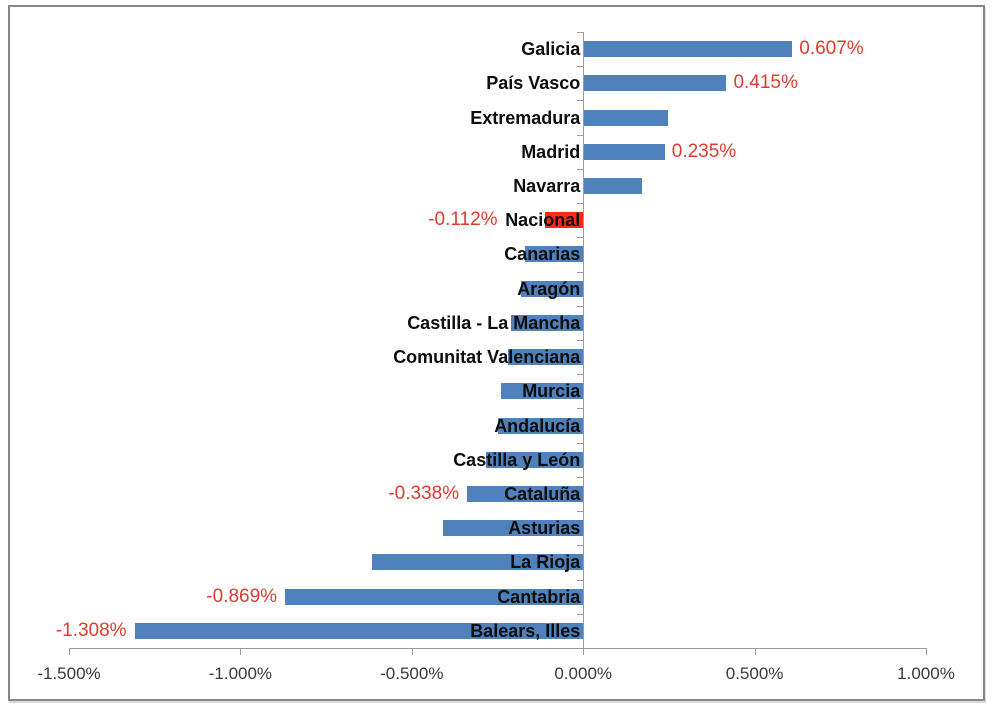  What do you see at coordinates (539, 596) in the screenshot?
I see `category-label: Cantabria` at bounding box center [539, 596].